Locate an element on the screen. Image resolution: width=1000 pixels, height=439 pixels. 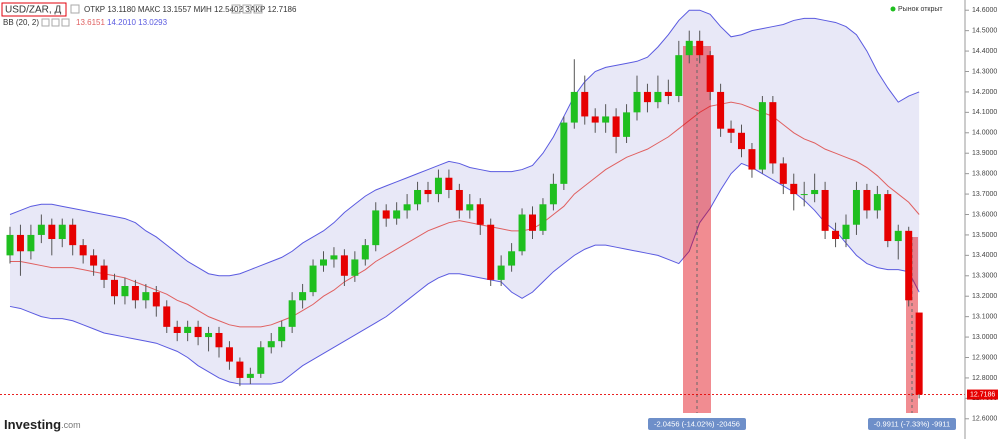
y-tick-label: 12.6000 is located at coordinates (984, 419).